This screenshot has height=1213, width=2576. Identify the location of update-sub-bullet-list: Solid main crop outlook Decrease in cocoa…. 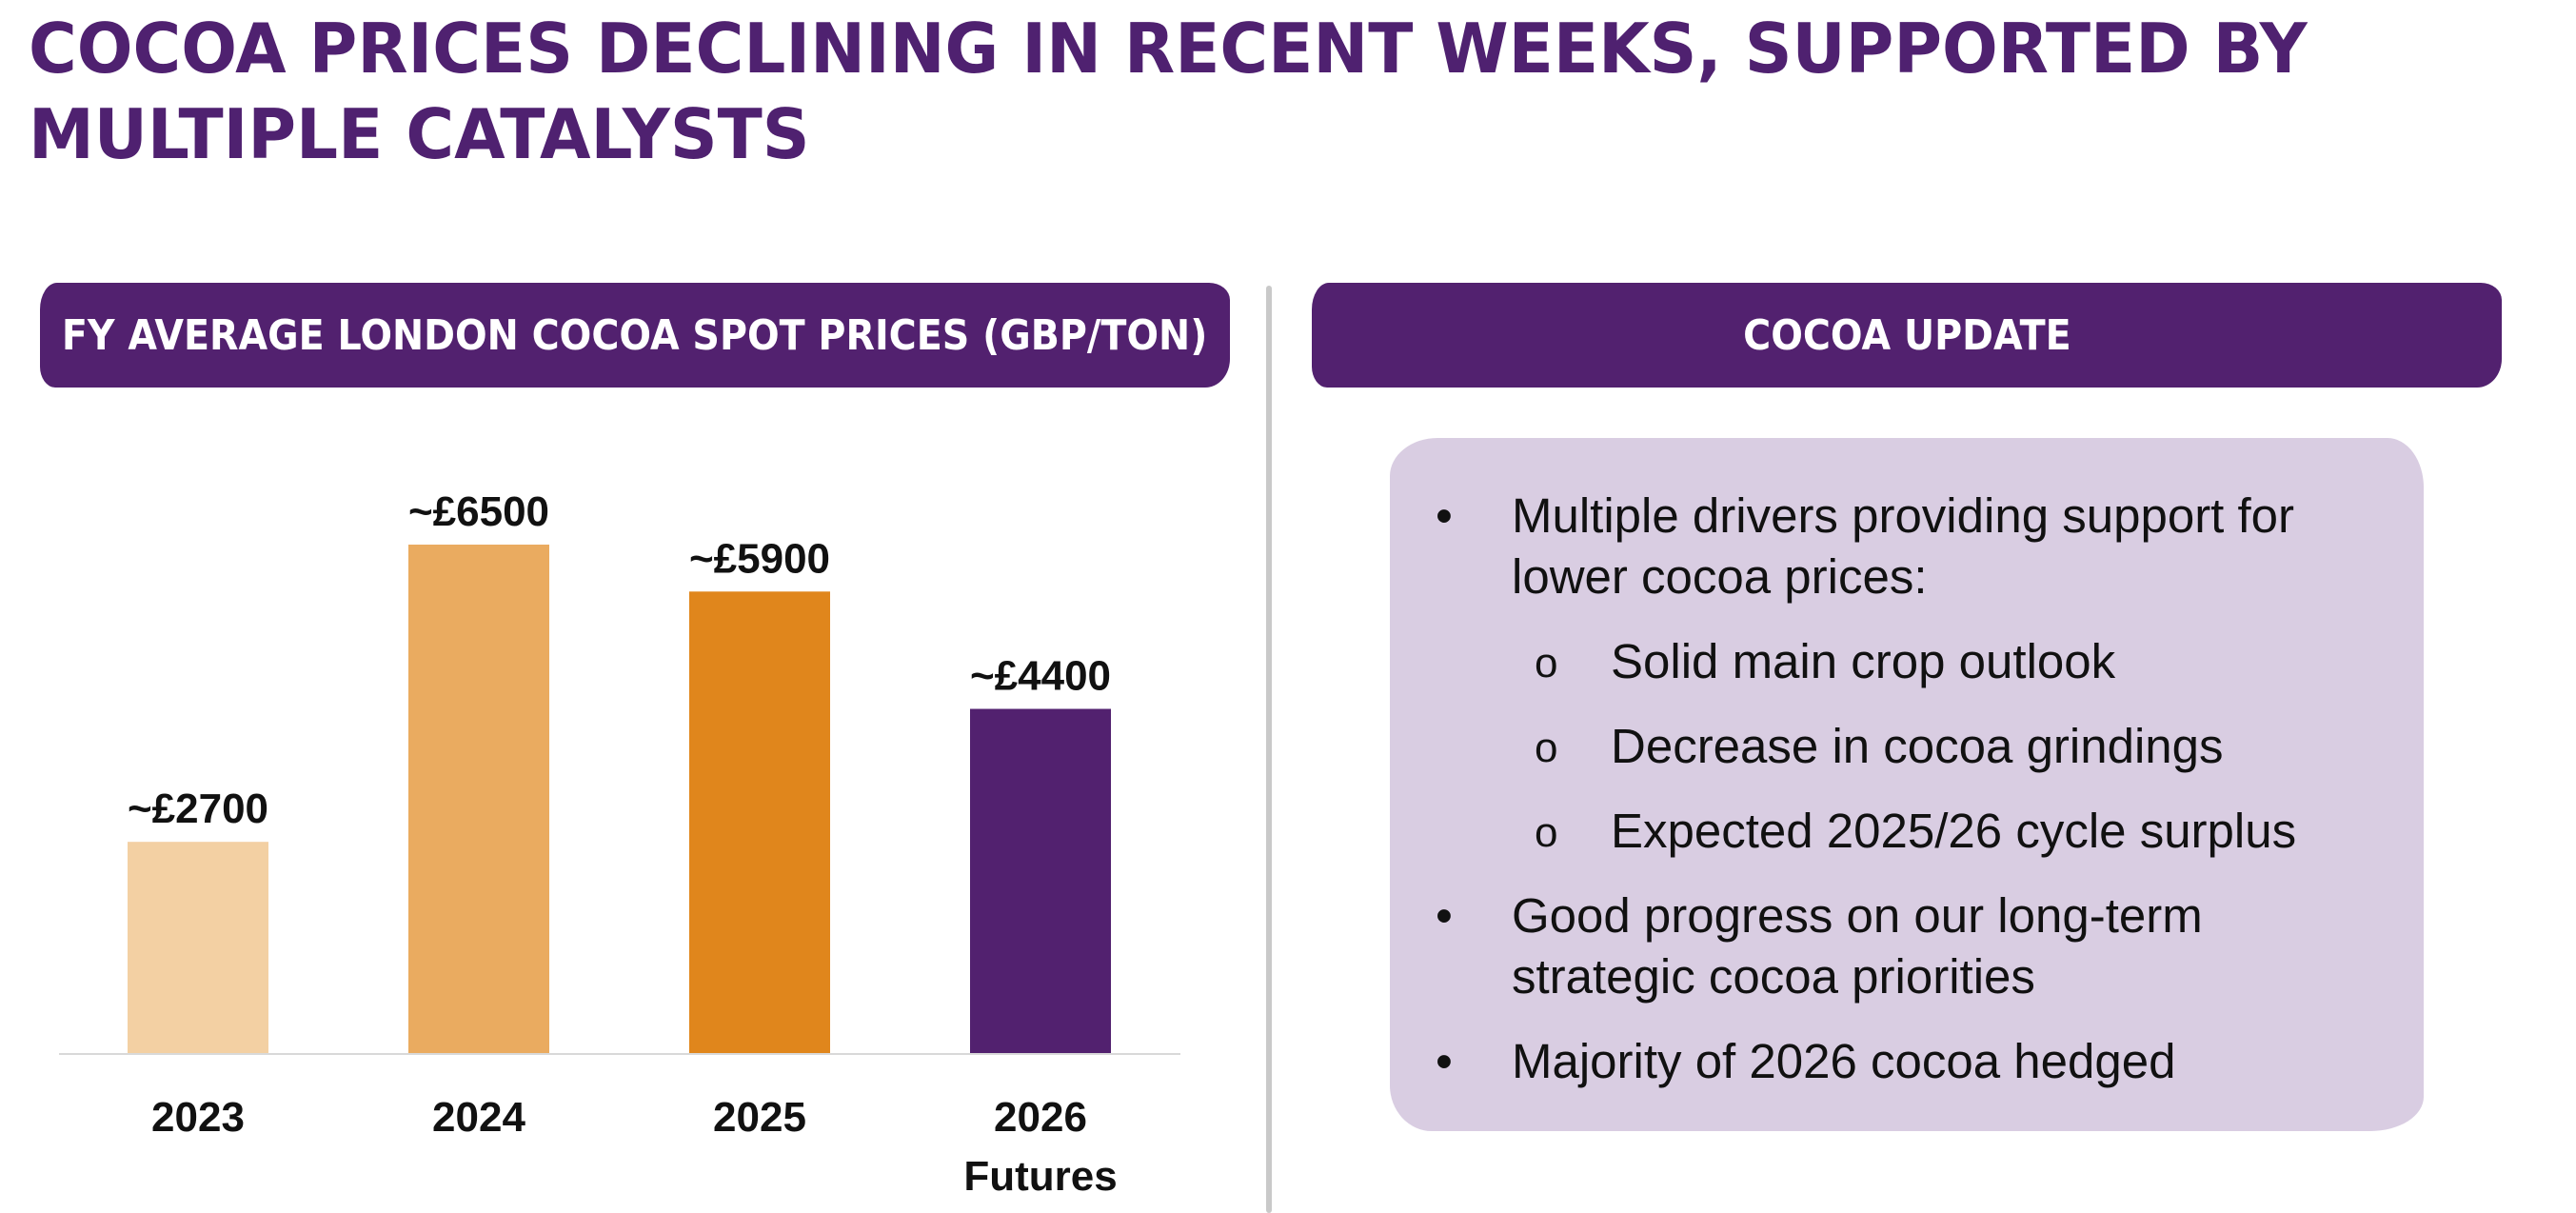
(1949, 747).